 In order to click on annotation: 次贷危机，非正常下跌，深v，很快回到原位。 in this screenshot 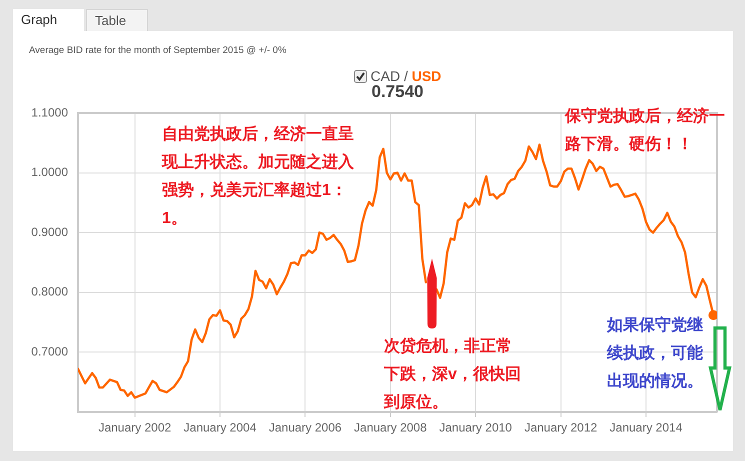, I will do `click(453, 374)`.